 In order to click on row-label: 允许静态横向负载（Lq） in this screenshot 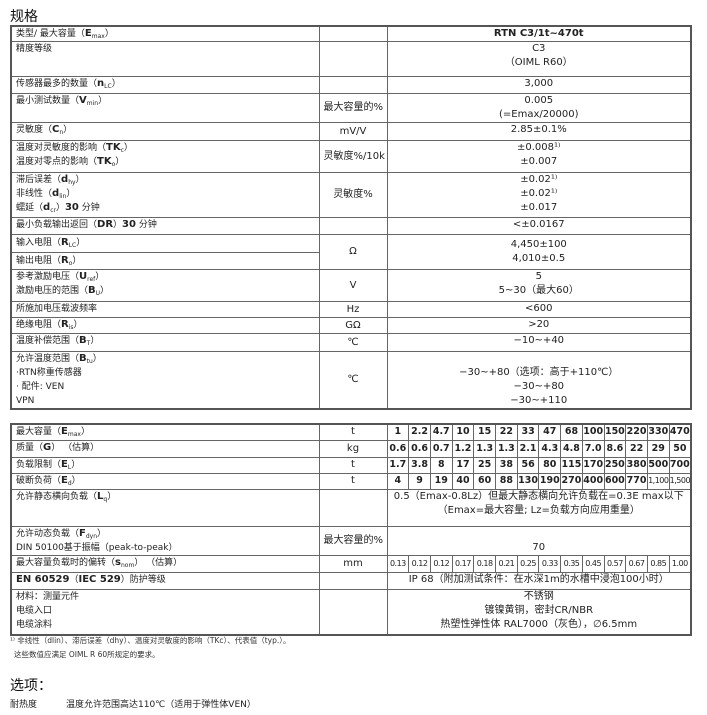, I will do `click(165, 507)`.